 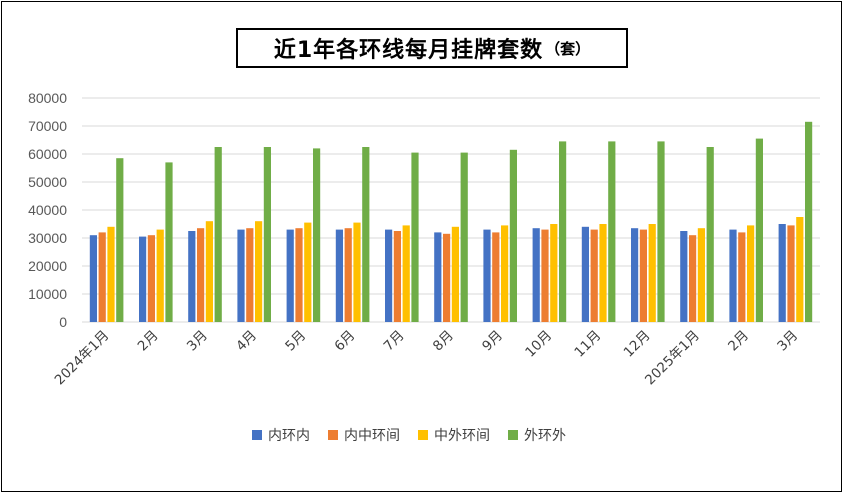 What do you see at coordinates (408, 50) in the screenshot?
I see `chart-title: 近1年各环线每月挂牌套数` at bounding box center [408, 50].